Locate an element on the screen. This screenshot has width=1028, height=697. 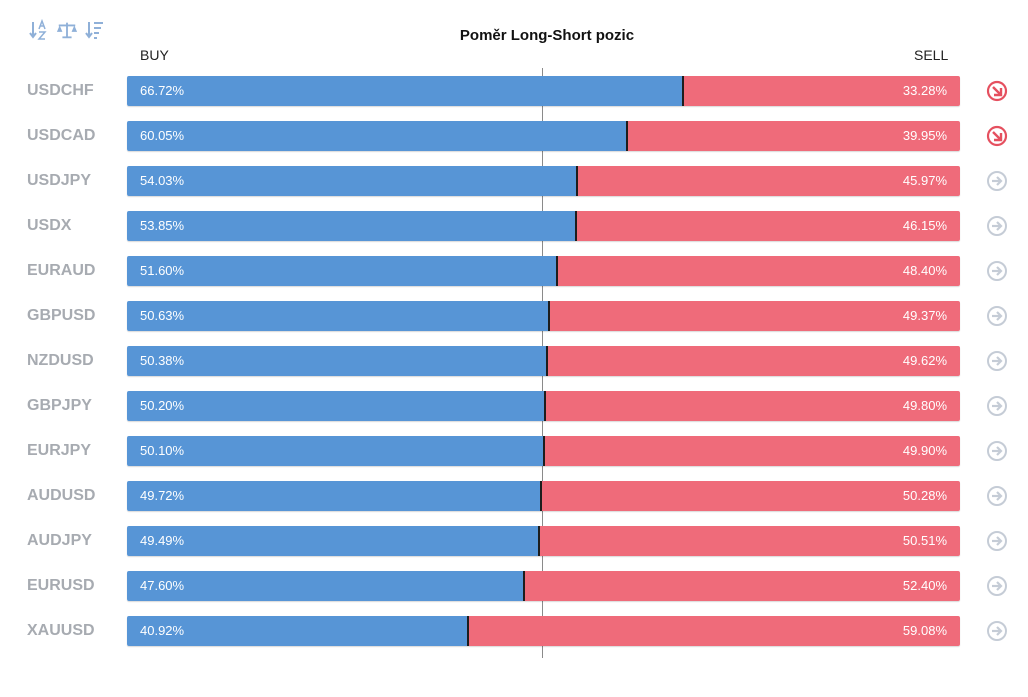
chart-row: USDX 53.85% 46.15% is located at coordinates (514, 233).